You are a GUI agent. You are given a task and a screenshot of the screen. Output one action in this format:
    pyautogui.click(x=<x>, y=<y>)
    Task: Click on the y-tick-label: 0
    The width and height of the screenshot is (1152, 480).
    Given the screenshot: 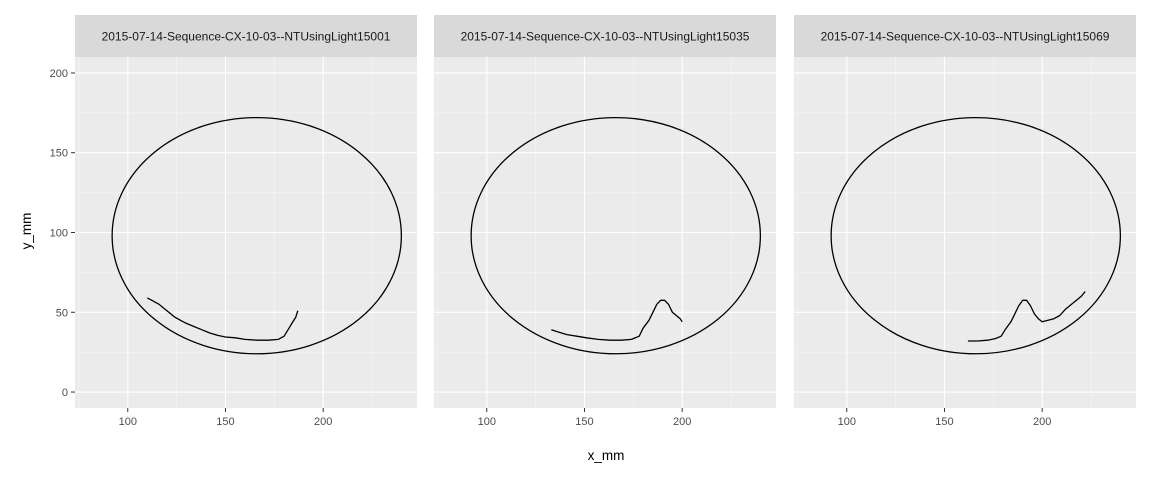 What is the action you would take?
    pyautogui.click(x=65, y=393)
    